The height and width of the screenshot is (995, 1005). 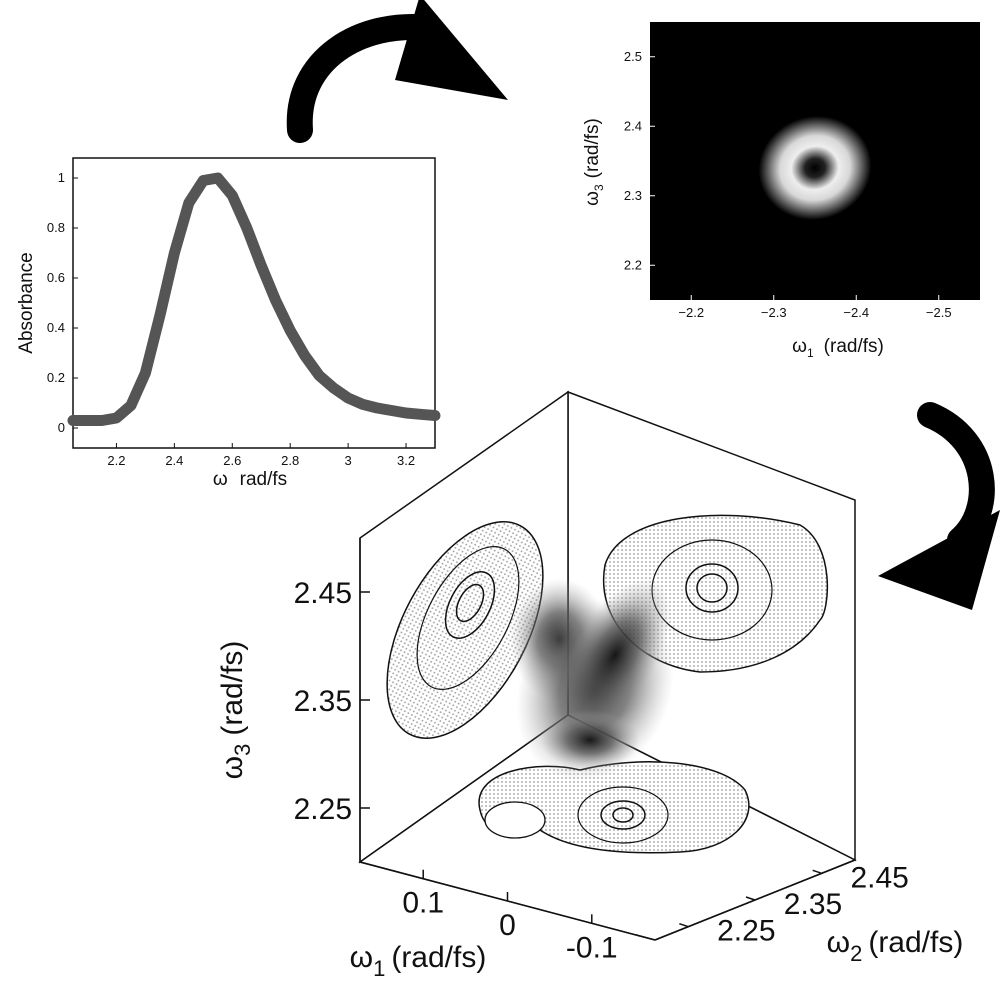 What do you see at coordinates (174, 460) in the screenshot?
I see `absorption-x-tick-label: 2.4` at bounding box center [174, 460].